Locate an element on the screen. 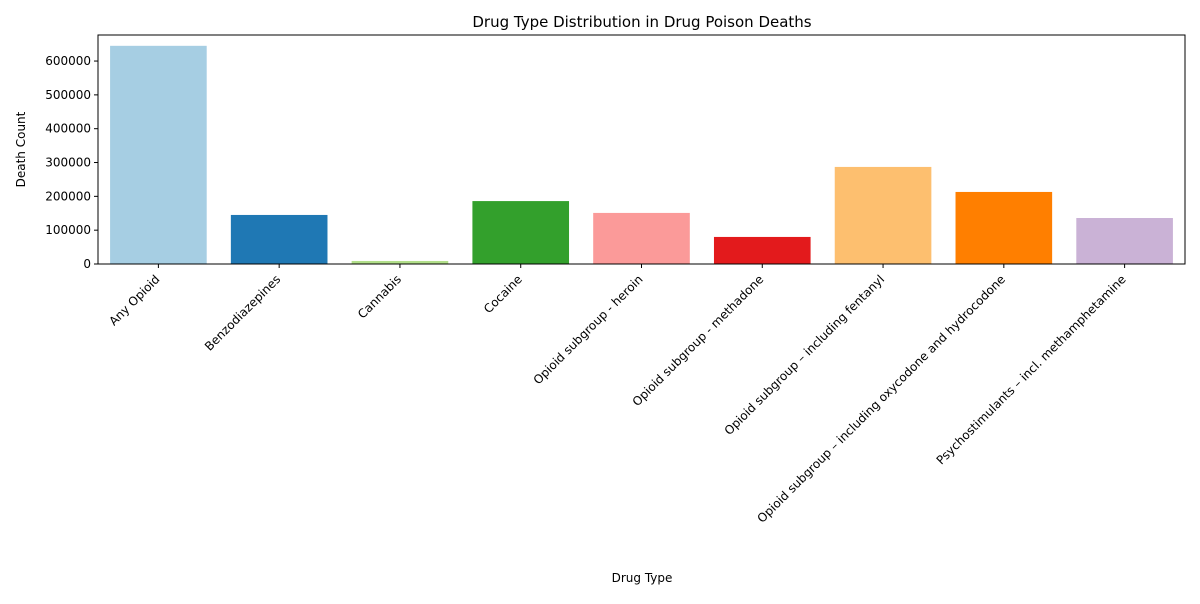 The width and height of the screenshot is (1200, 604). y-axis-label: Death Count is located at coordinates (21, 149).